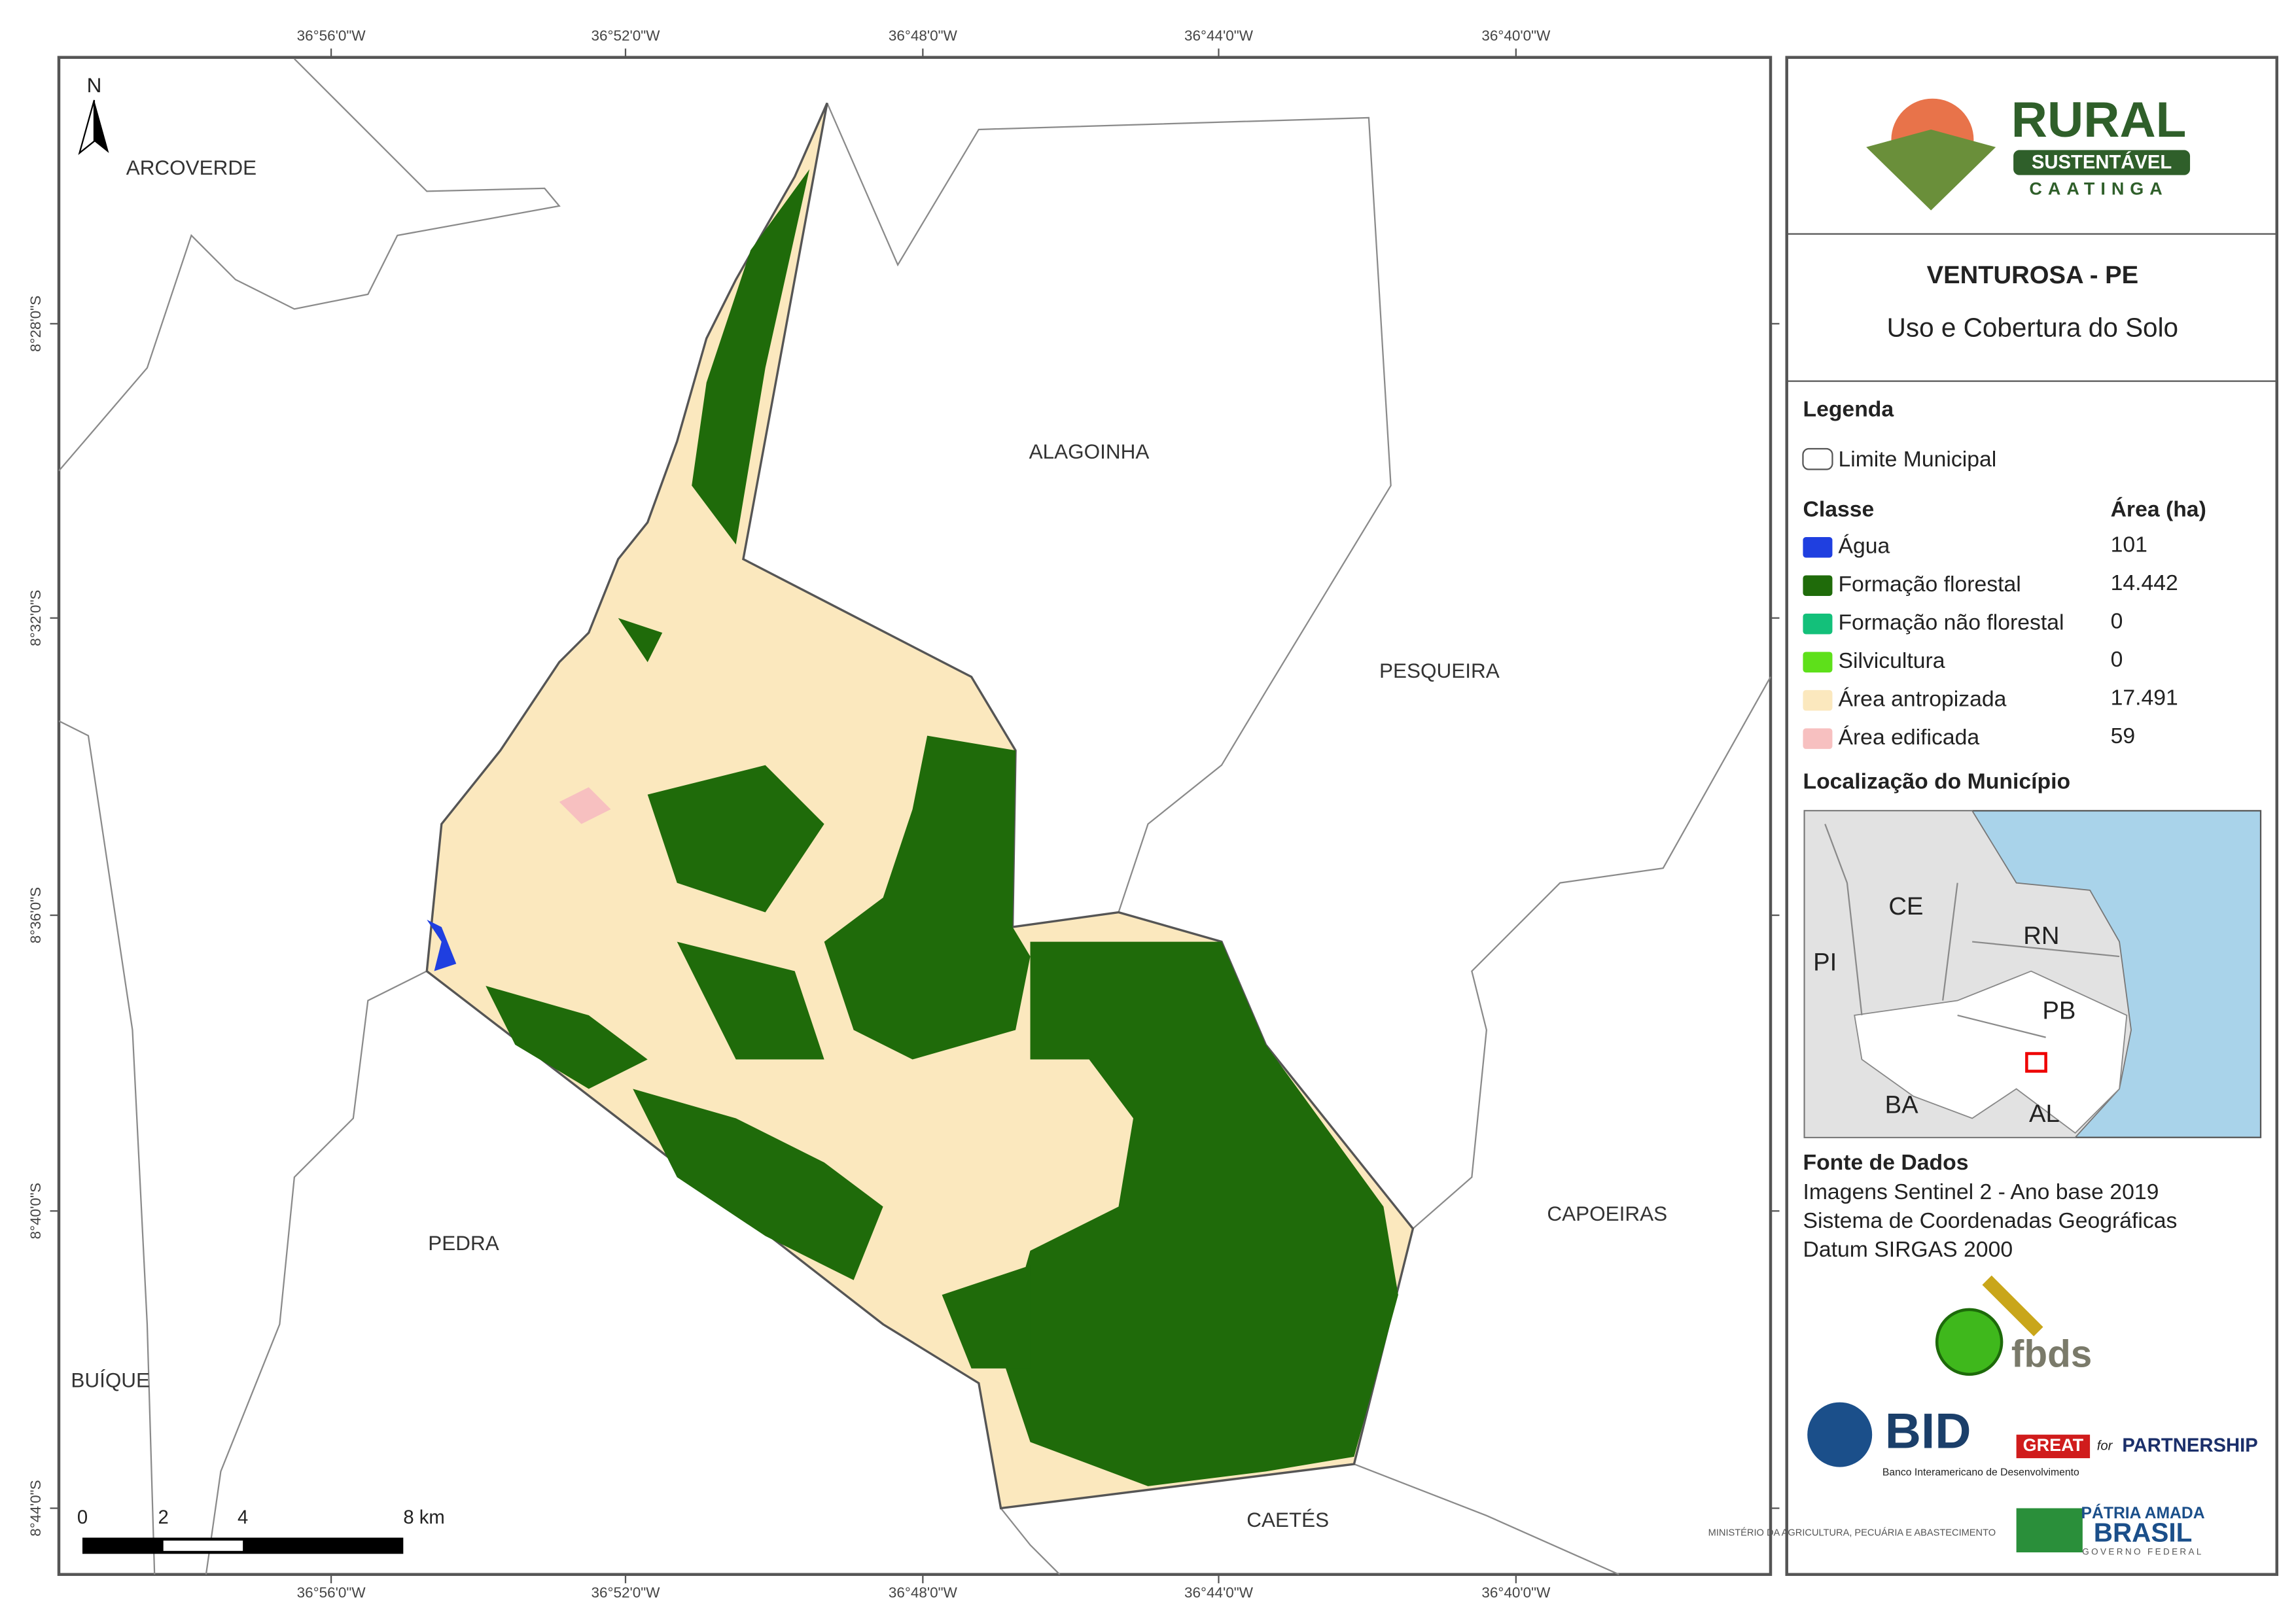  I want to click on bid-name: Banco Interamericano de Desenvolvimento, so click(1981, 1473).